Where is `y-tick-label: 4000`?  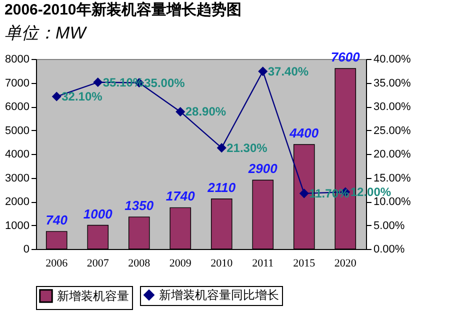 y-tick-label: 4000 is located at coordinates (17, 154).